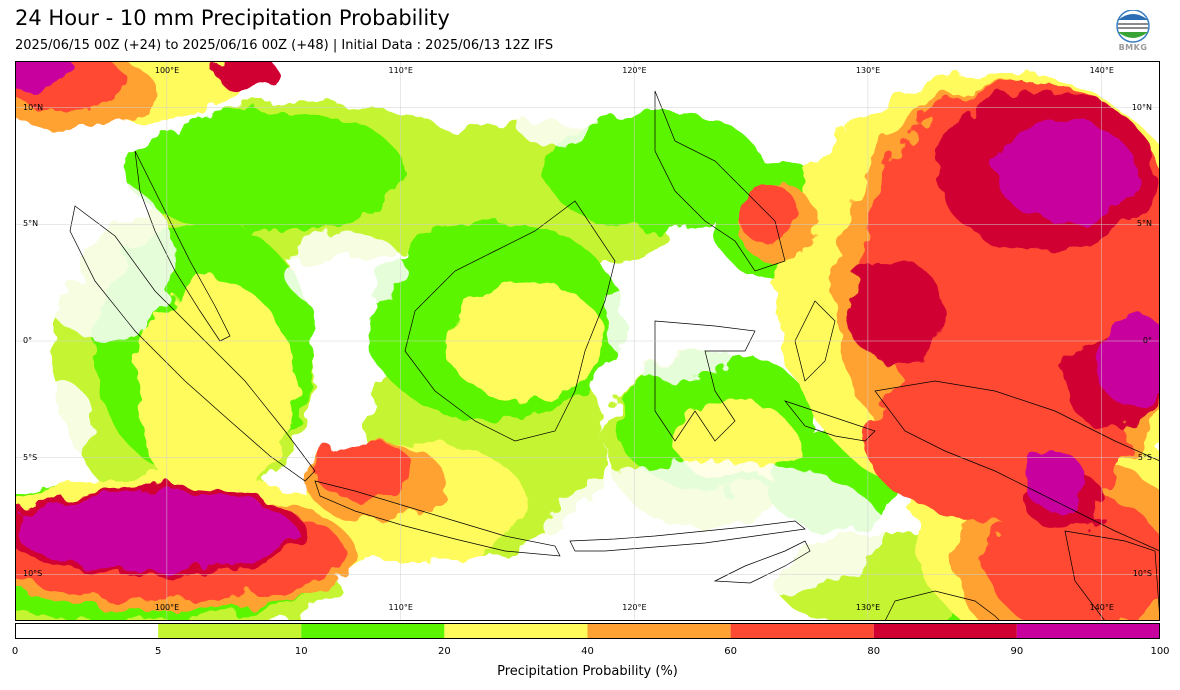  I want to click on lat-label-left: 10°S, so click(33, 574).